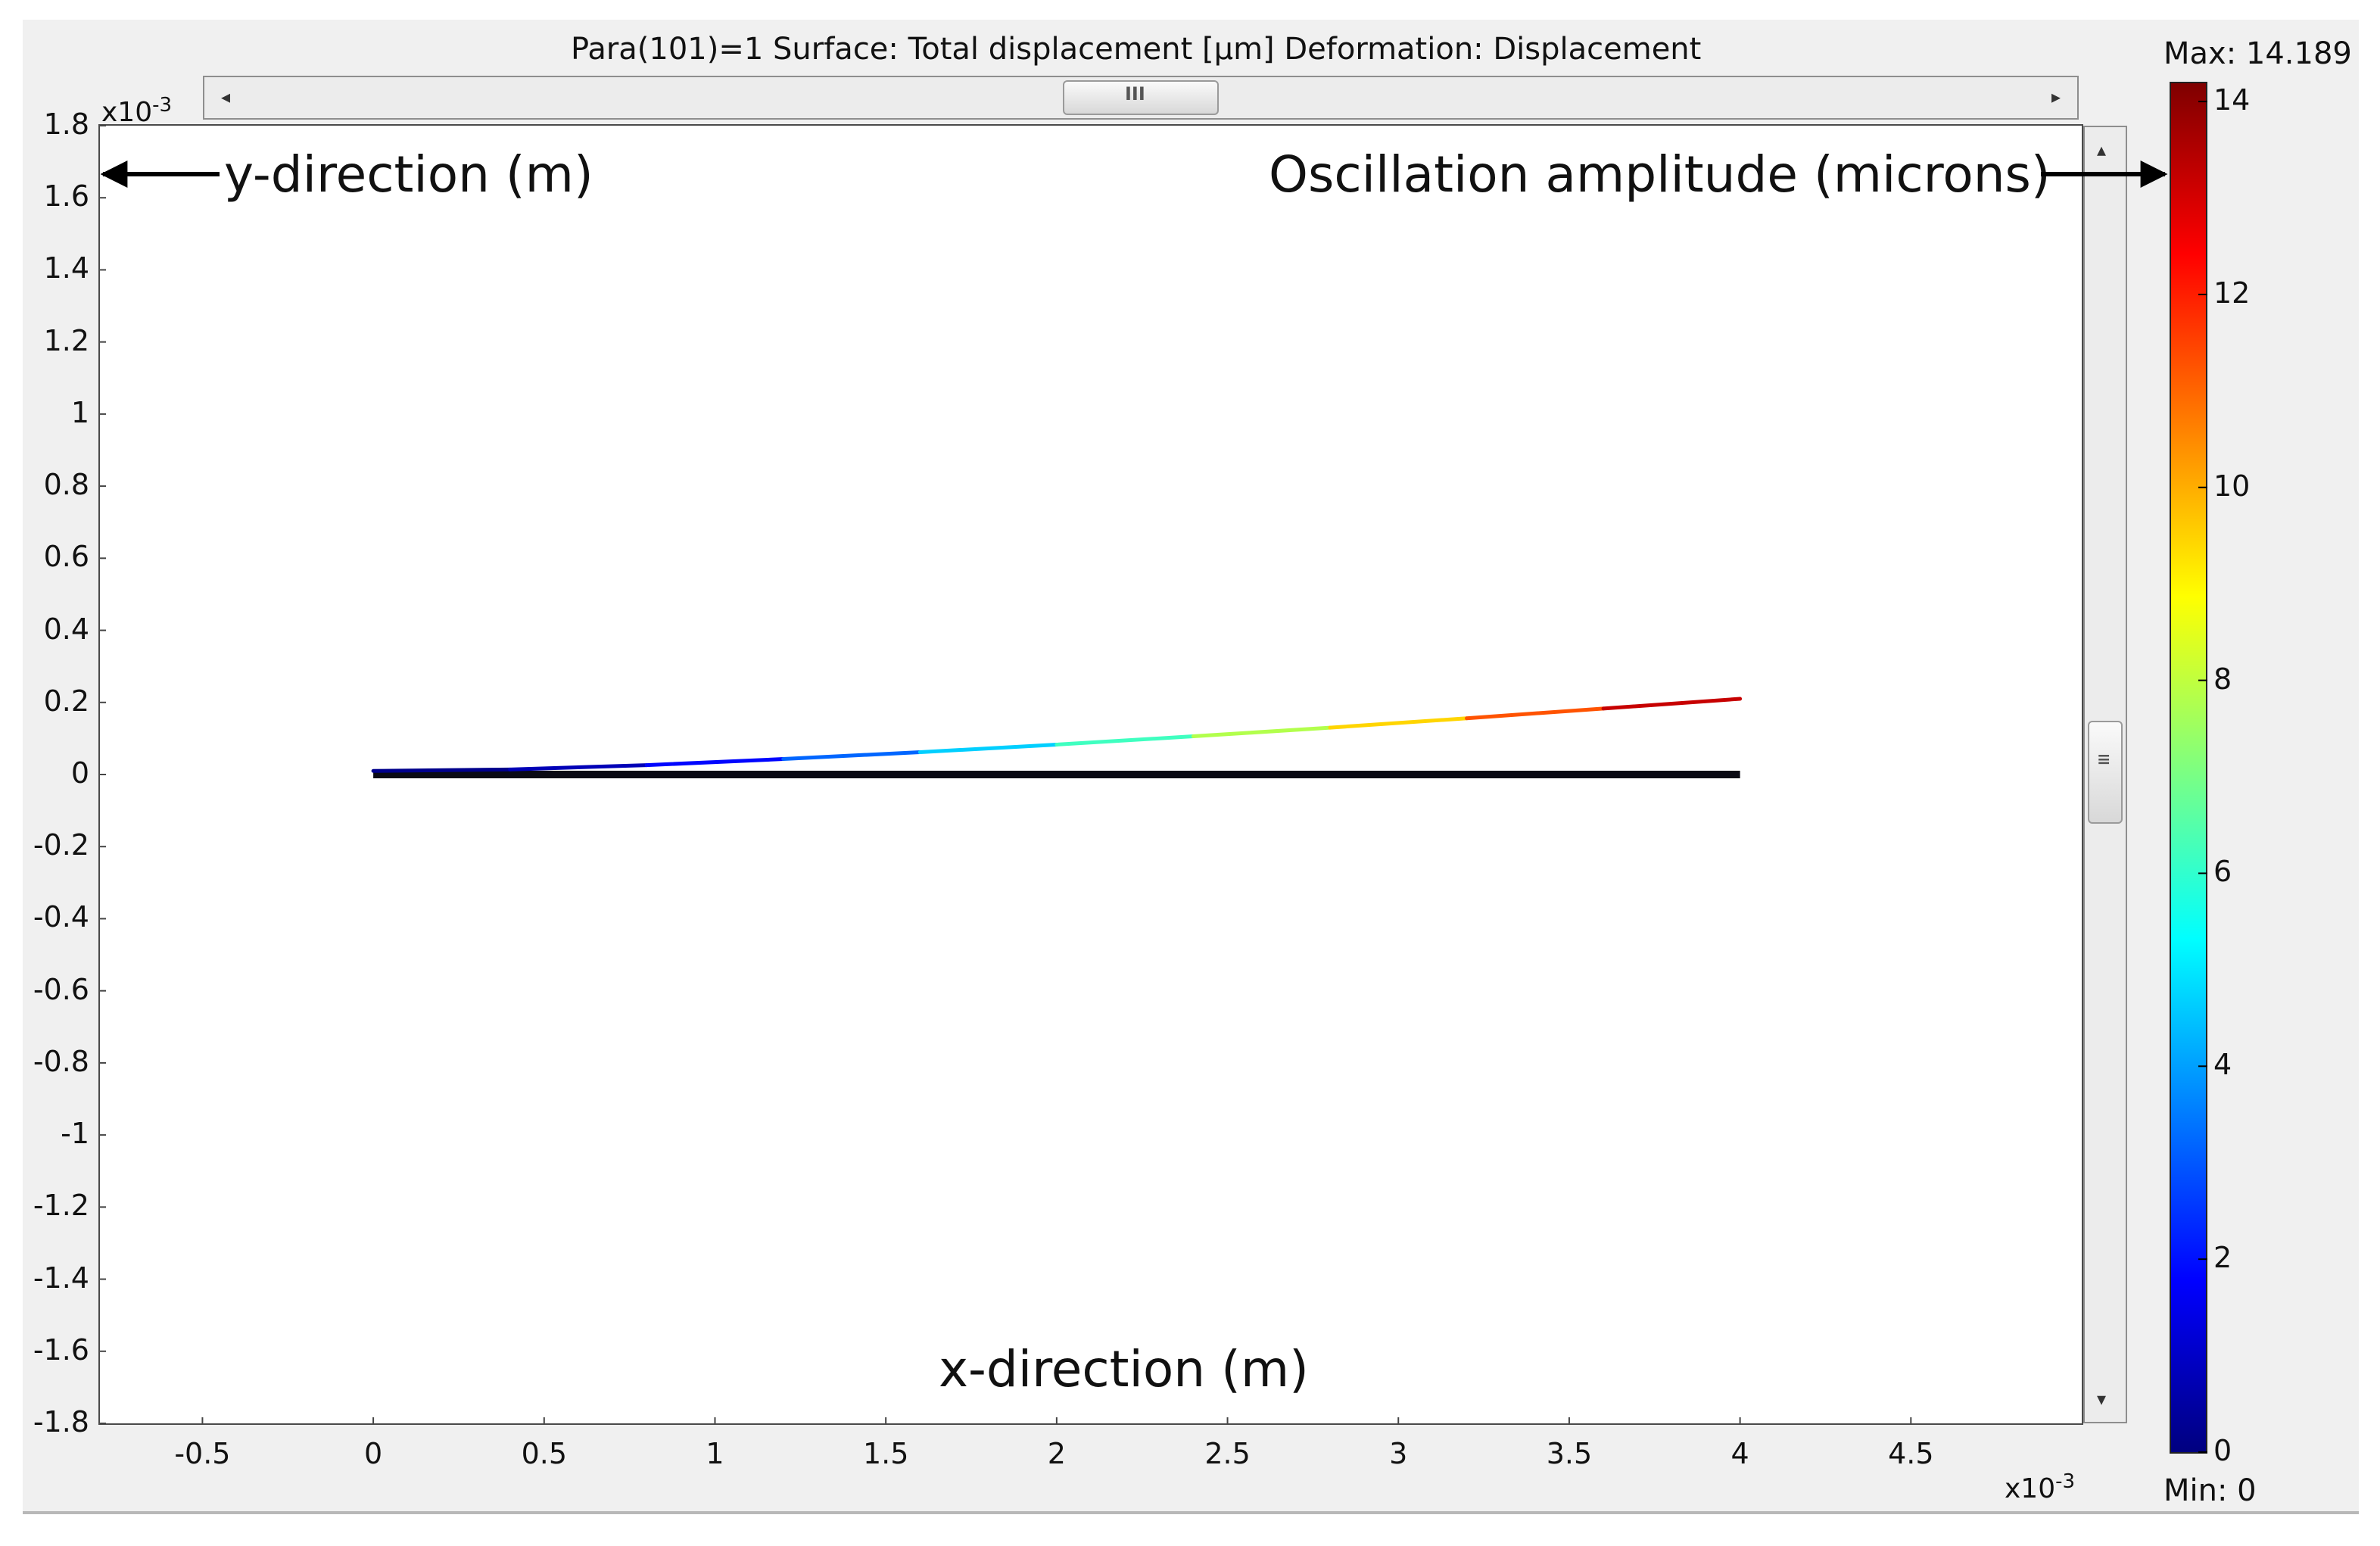 The height and width of the screenshot is (1546, 2380). Describe the element at coordinates (1191, 1513) in the screenshot. I see `window-divider` at that location.